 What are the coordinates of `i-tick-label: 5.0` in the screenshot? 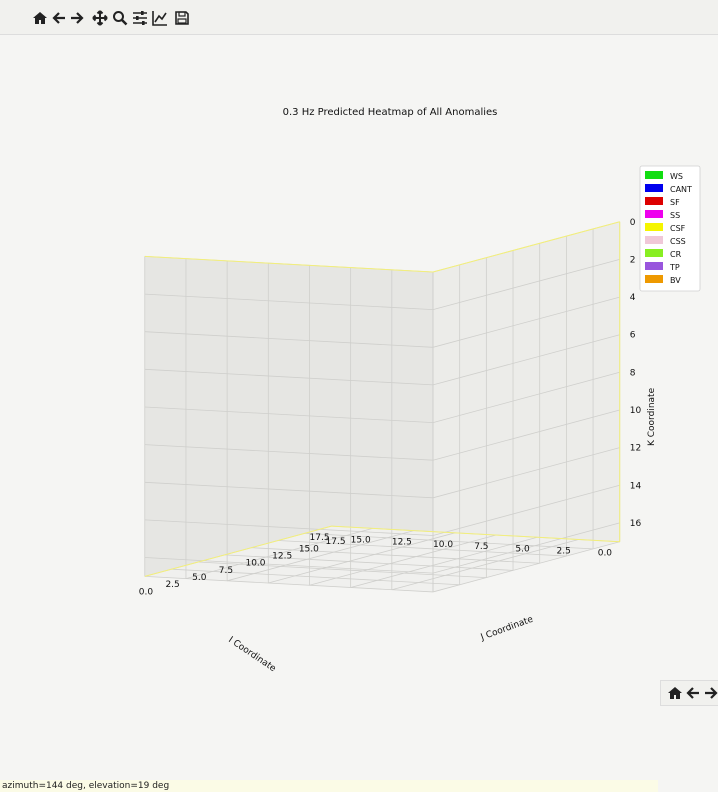 It's located at (522, 549).